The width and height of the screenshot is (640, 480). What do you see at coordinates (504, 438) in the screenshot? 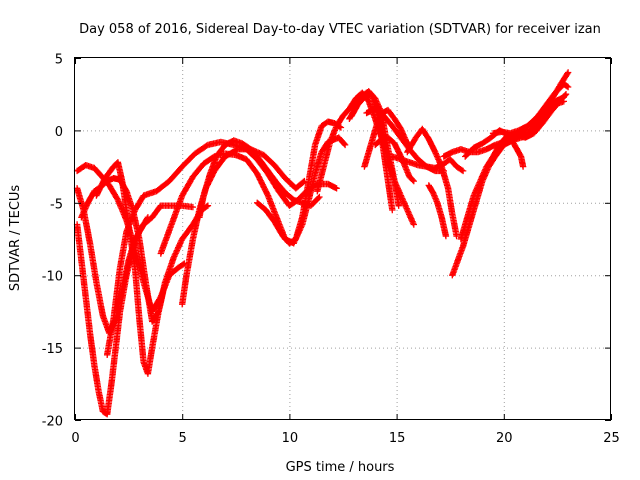
I see `x-tick-label: 20` at bounding box center [504, 438].